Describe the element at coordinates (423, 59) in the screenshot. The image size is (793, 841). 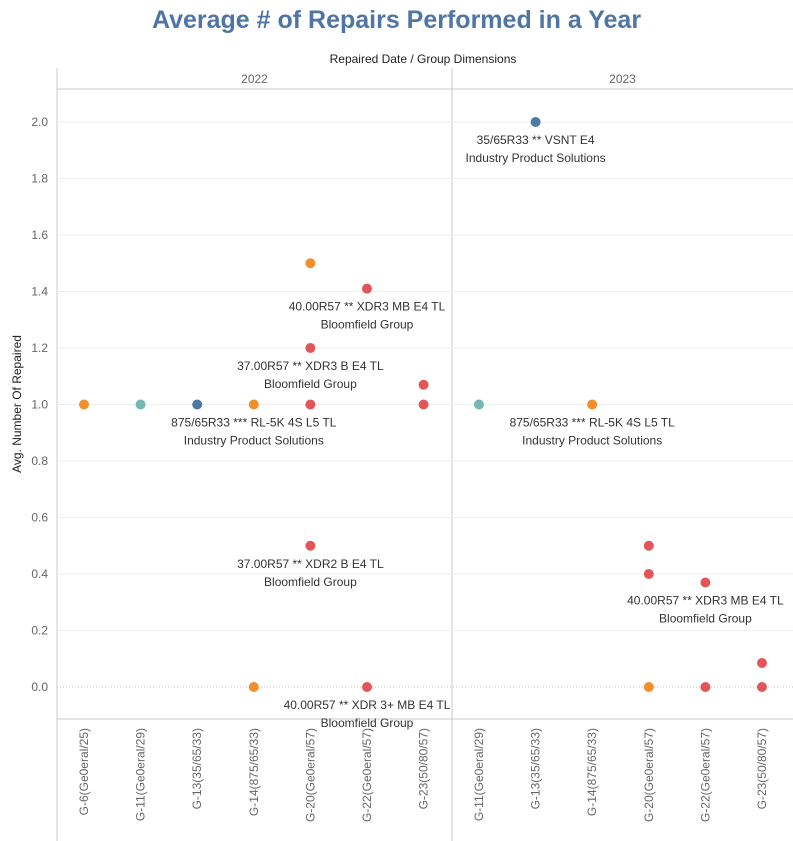
I see `chart-subtitle: Repaired Date / Group Dimensions` at that location.